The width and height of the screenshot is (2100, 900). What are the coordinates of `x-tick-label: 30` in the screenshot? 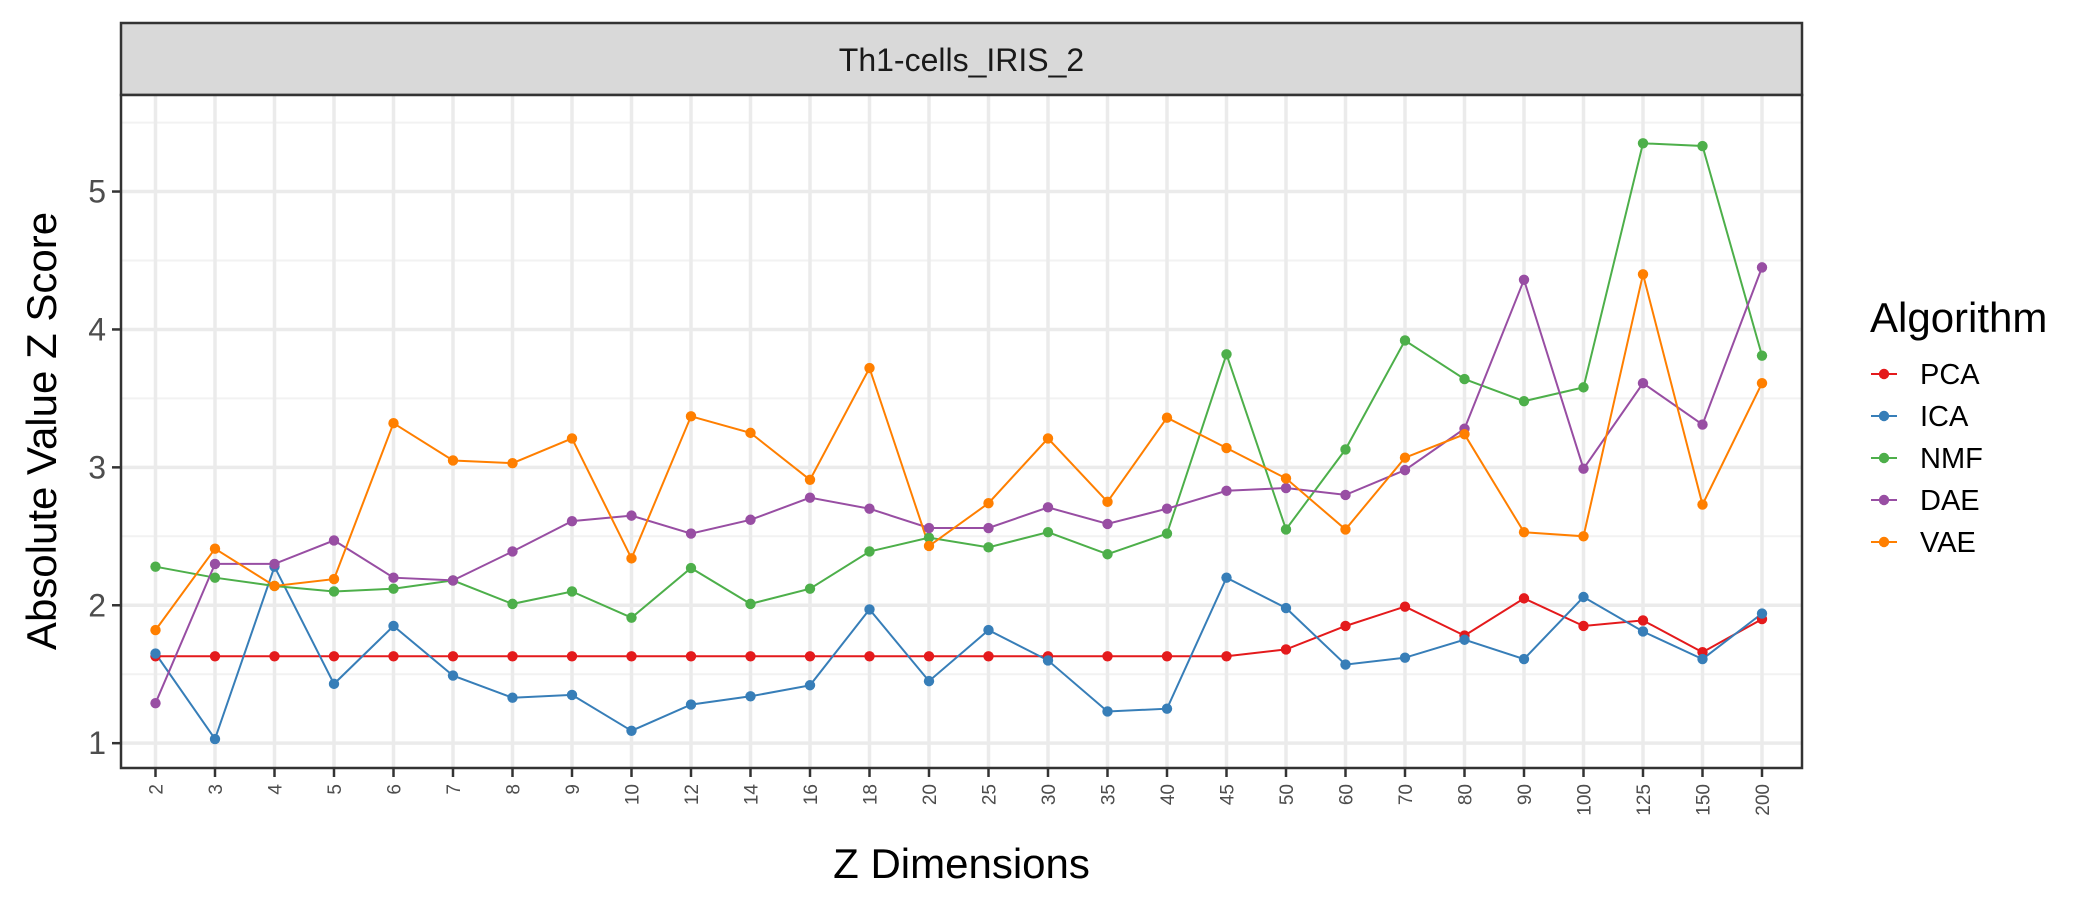 It's located at (1049, 794).